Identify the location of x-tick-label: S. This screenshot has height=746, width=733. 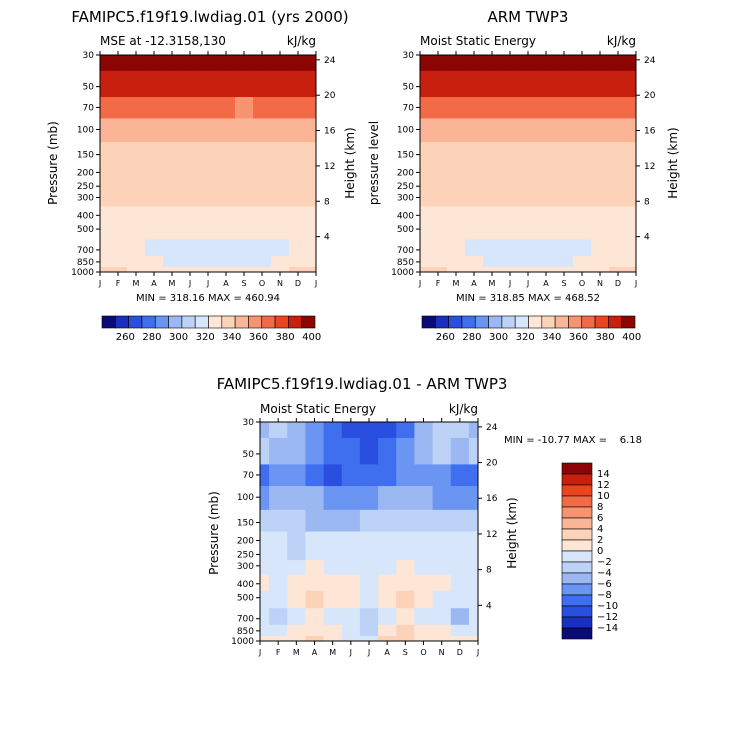
(563, 283).